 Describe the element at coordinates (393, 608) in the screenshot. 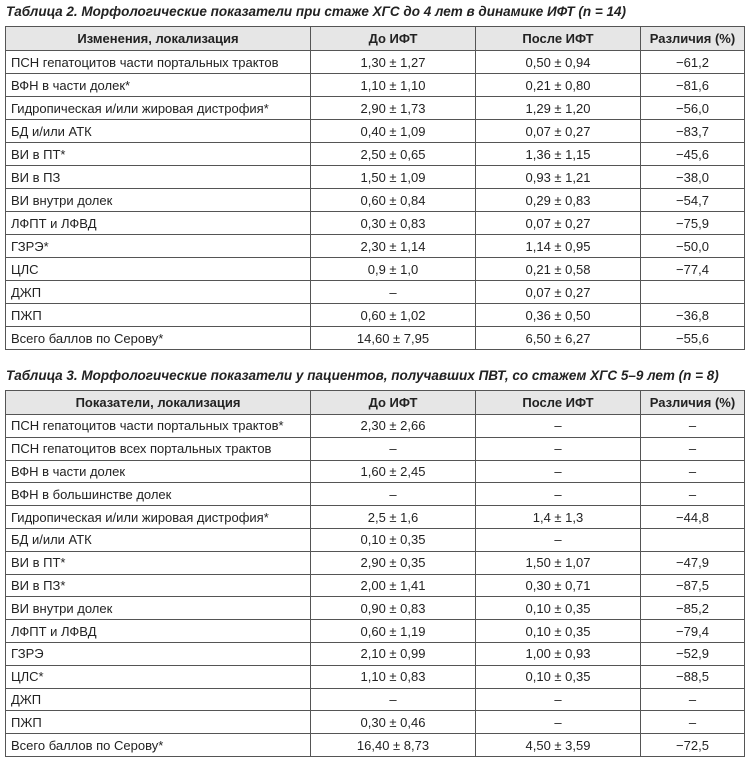

I see `cell: 0,90 ± 0,83` at that location.